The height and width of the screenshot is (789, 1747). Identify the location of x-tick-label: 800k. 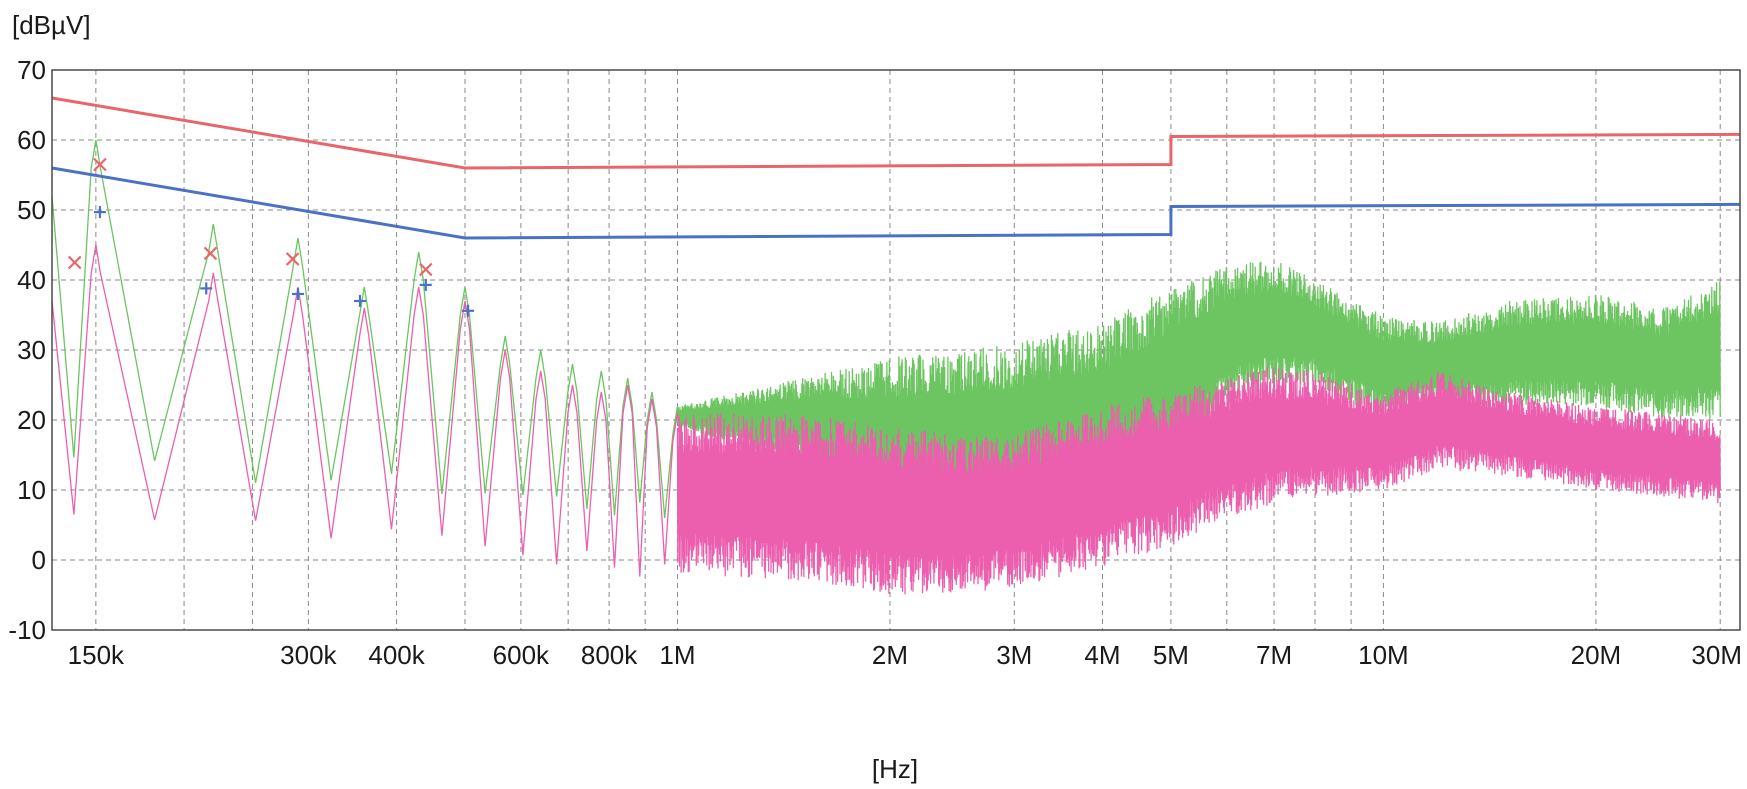
(609, 655).